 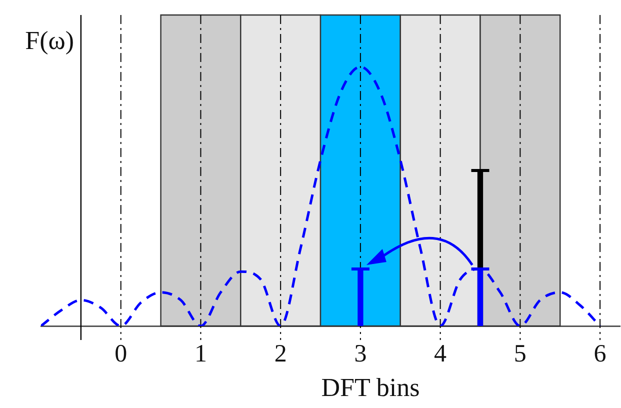 What do you see at coordinates (49, 40) in the screenshot?
I see `y-axis-title: F(ω)` at bounding box center [49, 40].